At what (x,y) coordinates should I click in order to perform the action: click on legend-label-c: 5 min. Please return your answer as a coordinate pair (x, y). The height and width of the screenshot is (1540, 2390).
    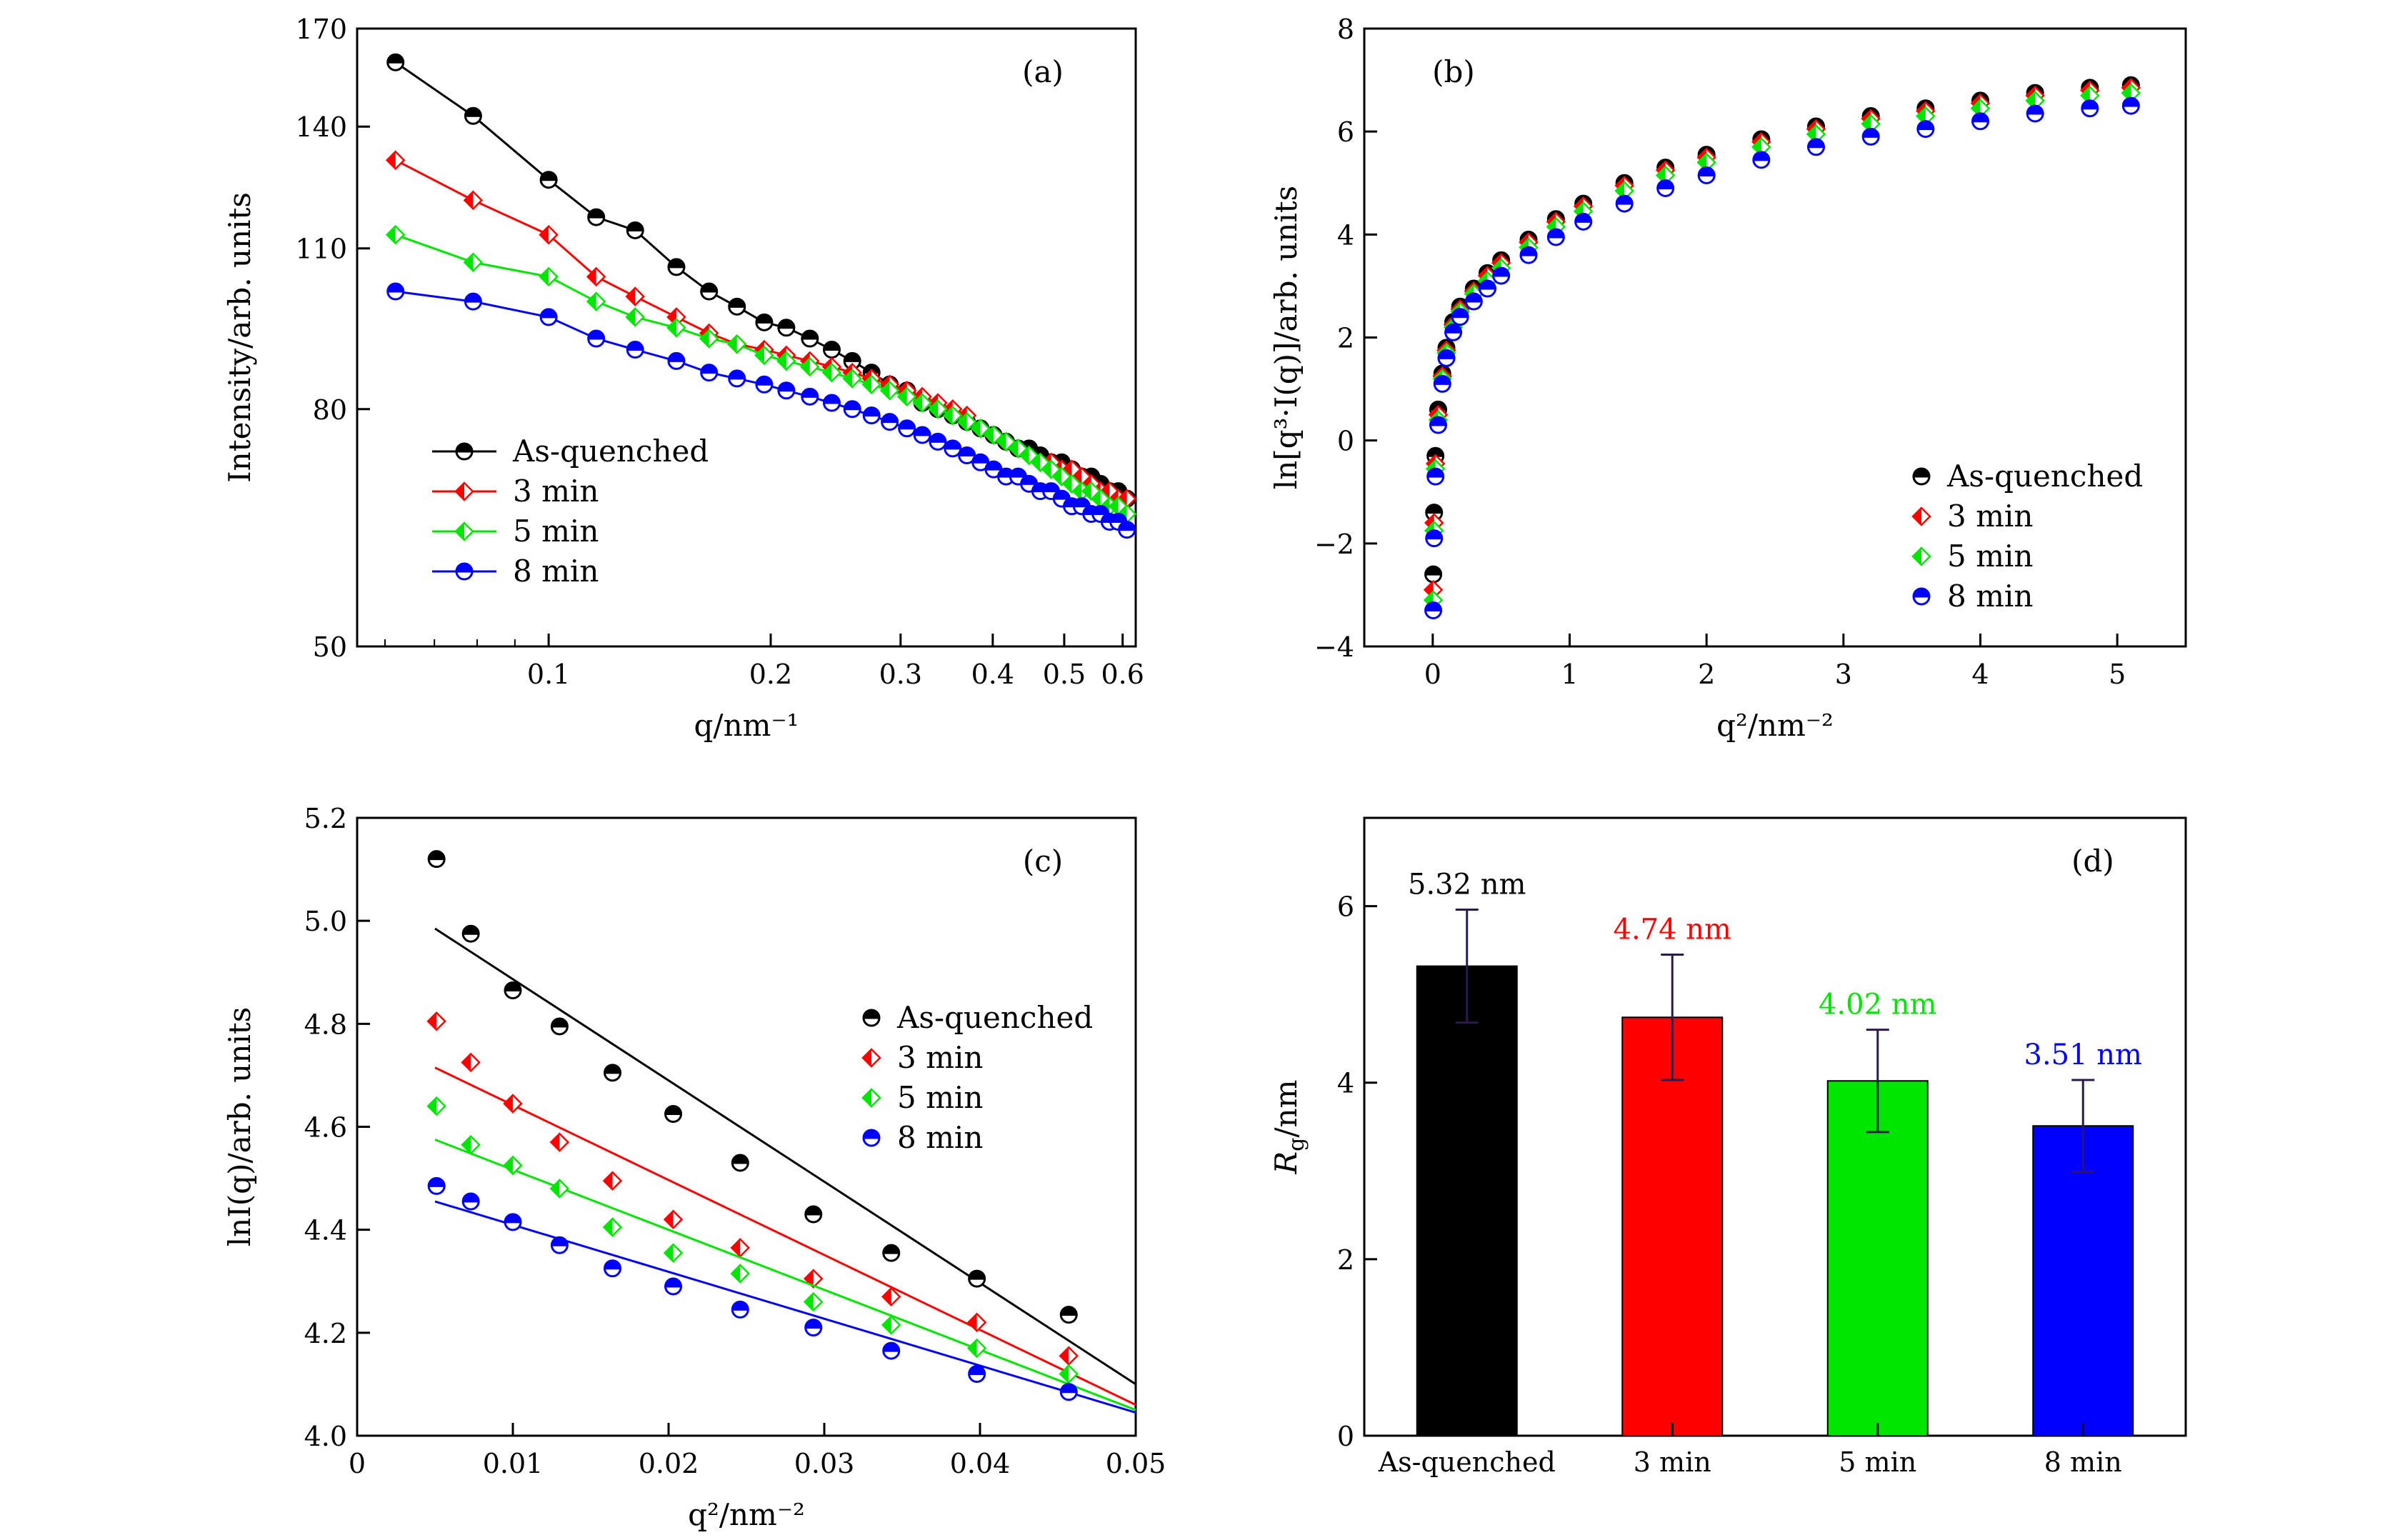
    Looking at the image, I should click on (940, 1097).